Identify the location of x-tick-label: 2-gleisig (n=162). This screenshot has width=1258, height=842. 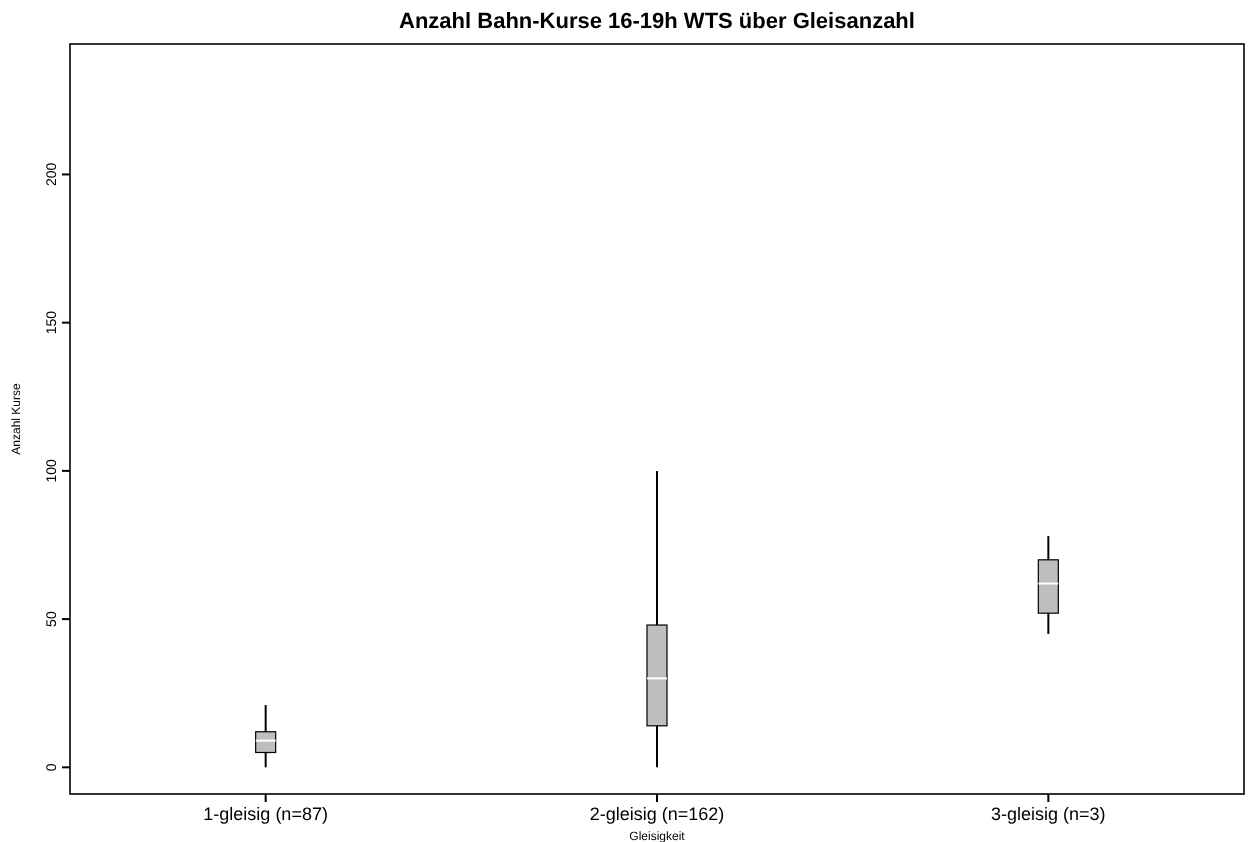
(657, 814).